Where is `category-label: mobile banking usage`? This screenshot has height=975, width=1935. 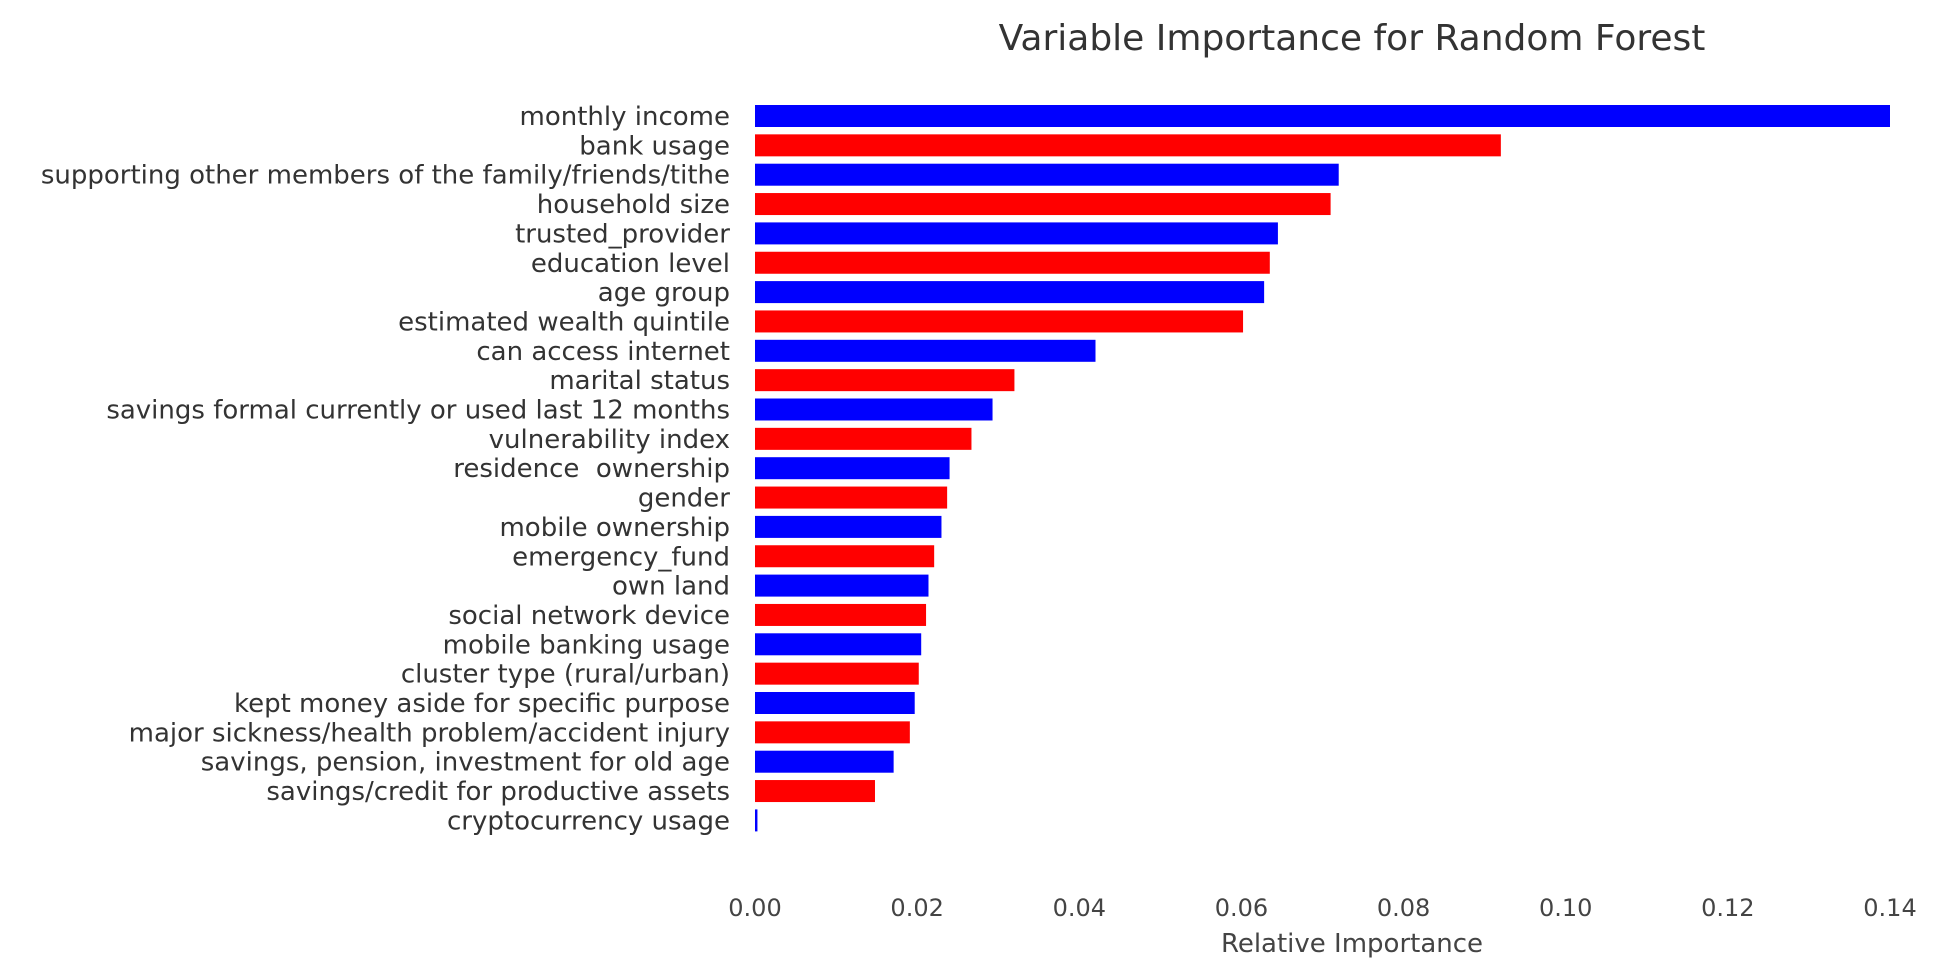
category-label: mobile banking usage is located at coordinates (586, 645).